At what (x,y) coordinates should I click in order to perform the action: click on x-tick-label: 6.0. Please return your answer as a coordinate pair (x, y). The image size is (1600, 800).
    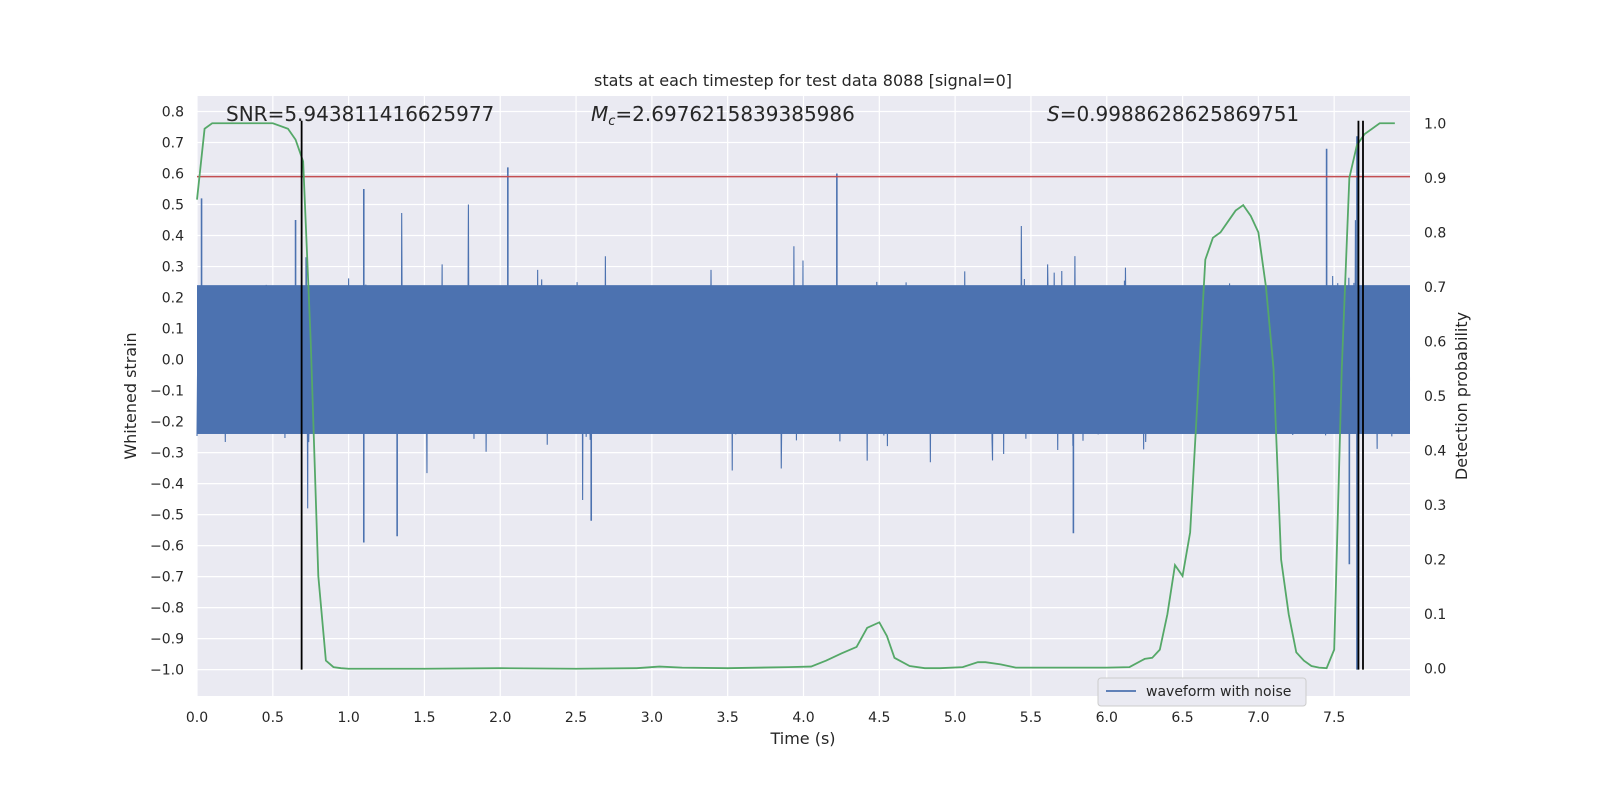
    Looking at the image, I should click on (1107, 718).